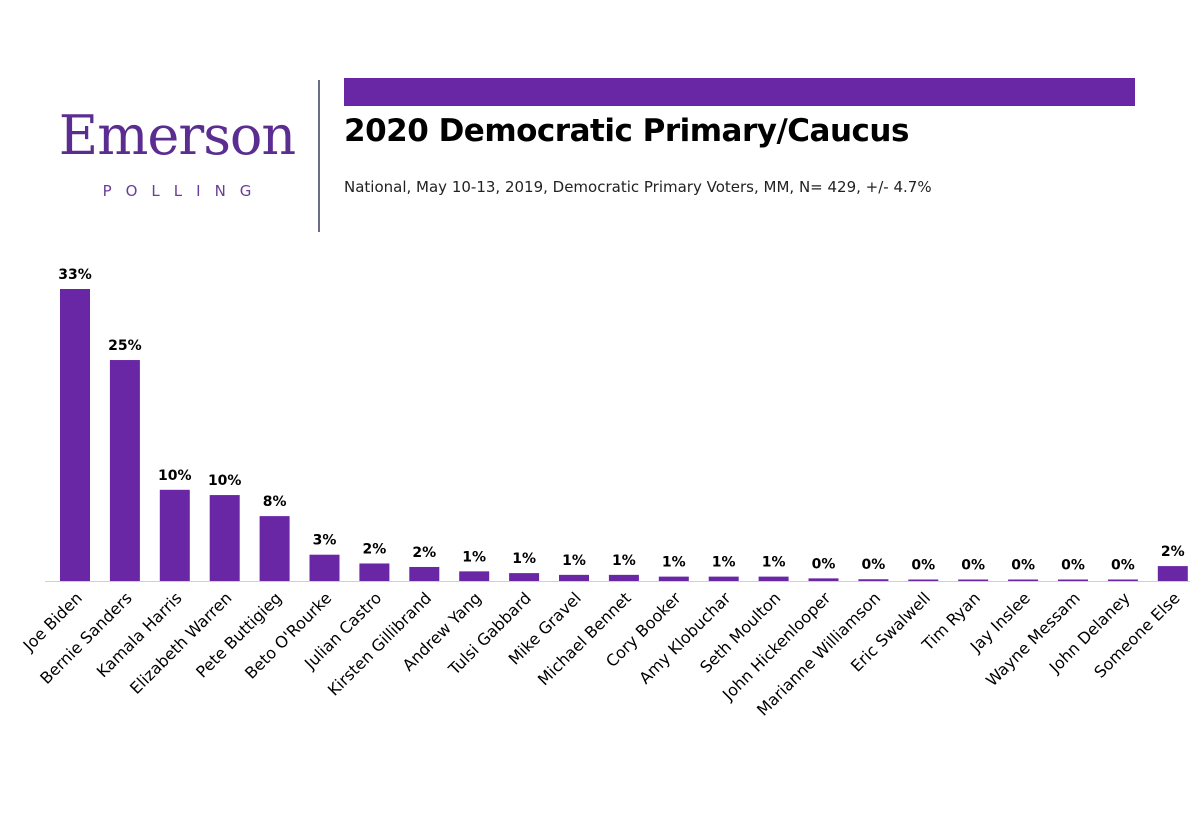 Image resolution: width=1200 pixels, height=830 pixels. Describe the element at coordinates (177, 135) in the screenshot. I see `logo-wordmark: Emerson` at that location.